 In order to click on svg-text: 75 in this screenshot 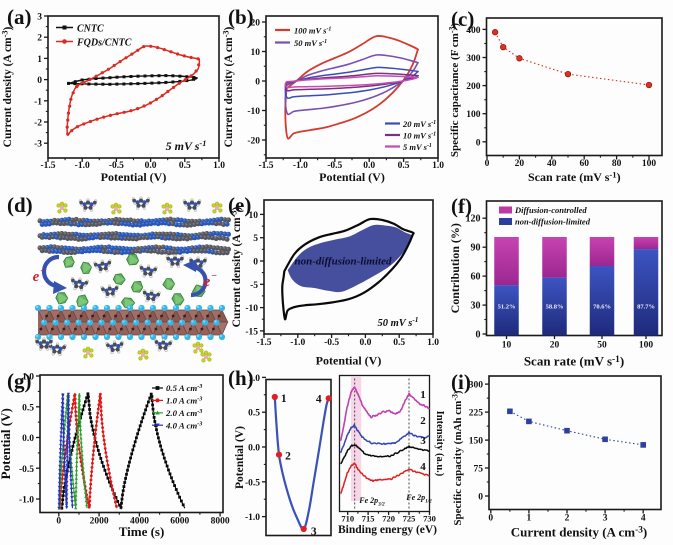, I will do `click(479, 470)`.